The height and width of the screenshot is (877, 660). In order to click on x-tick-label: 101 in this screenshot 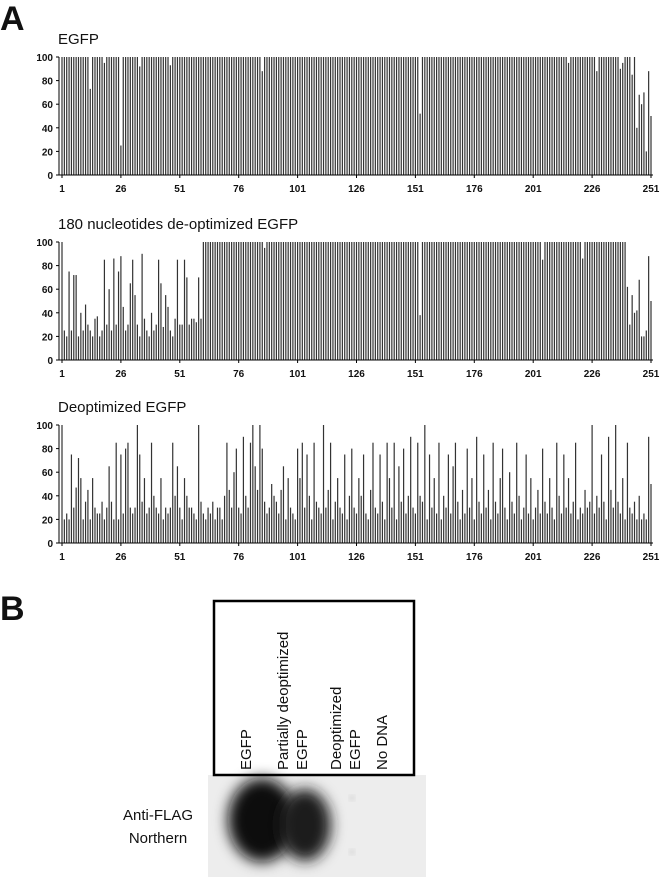, I will do `click(297, 189)`.